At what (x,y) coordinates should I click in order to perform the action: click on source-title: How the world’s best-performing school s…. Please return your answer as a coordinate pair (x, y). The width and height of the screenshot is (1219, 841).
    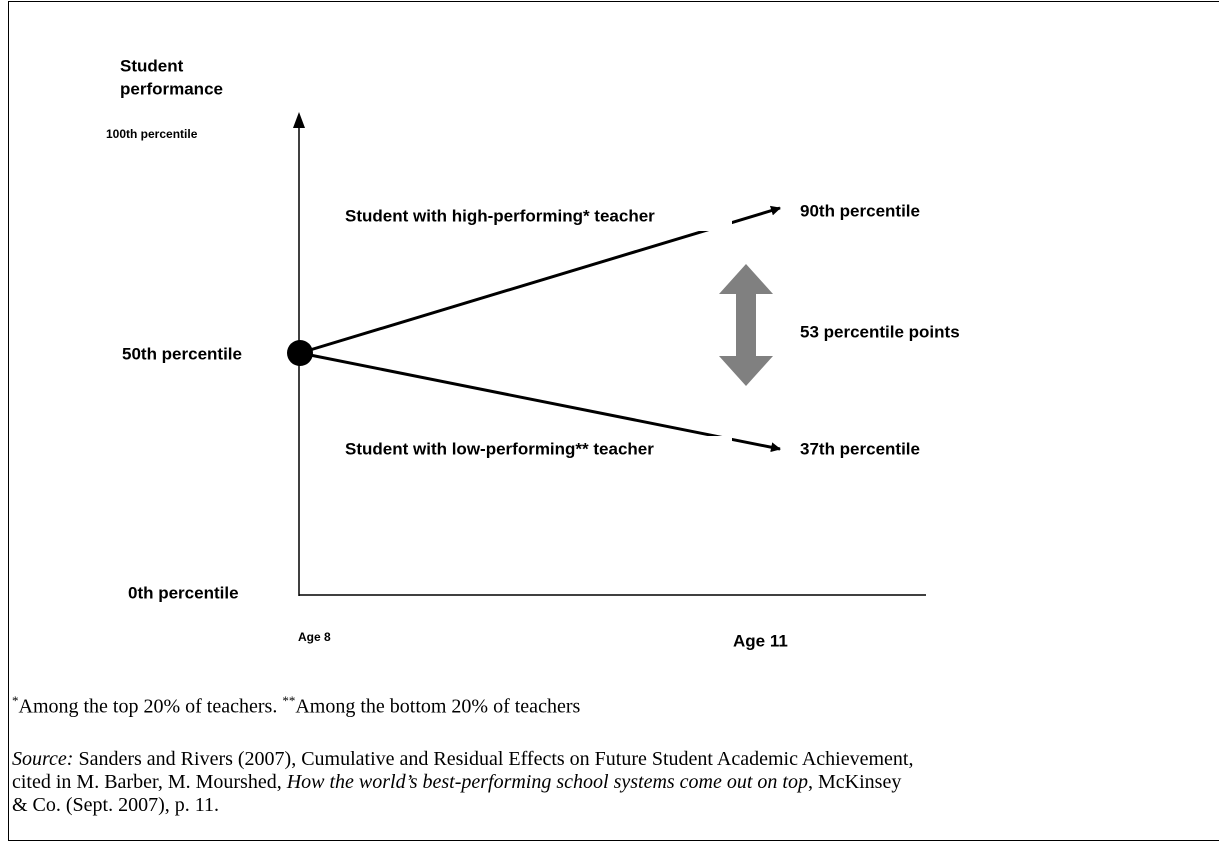
    Looking at the image, I should click on (547, 782).